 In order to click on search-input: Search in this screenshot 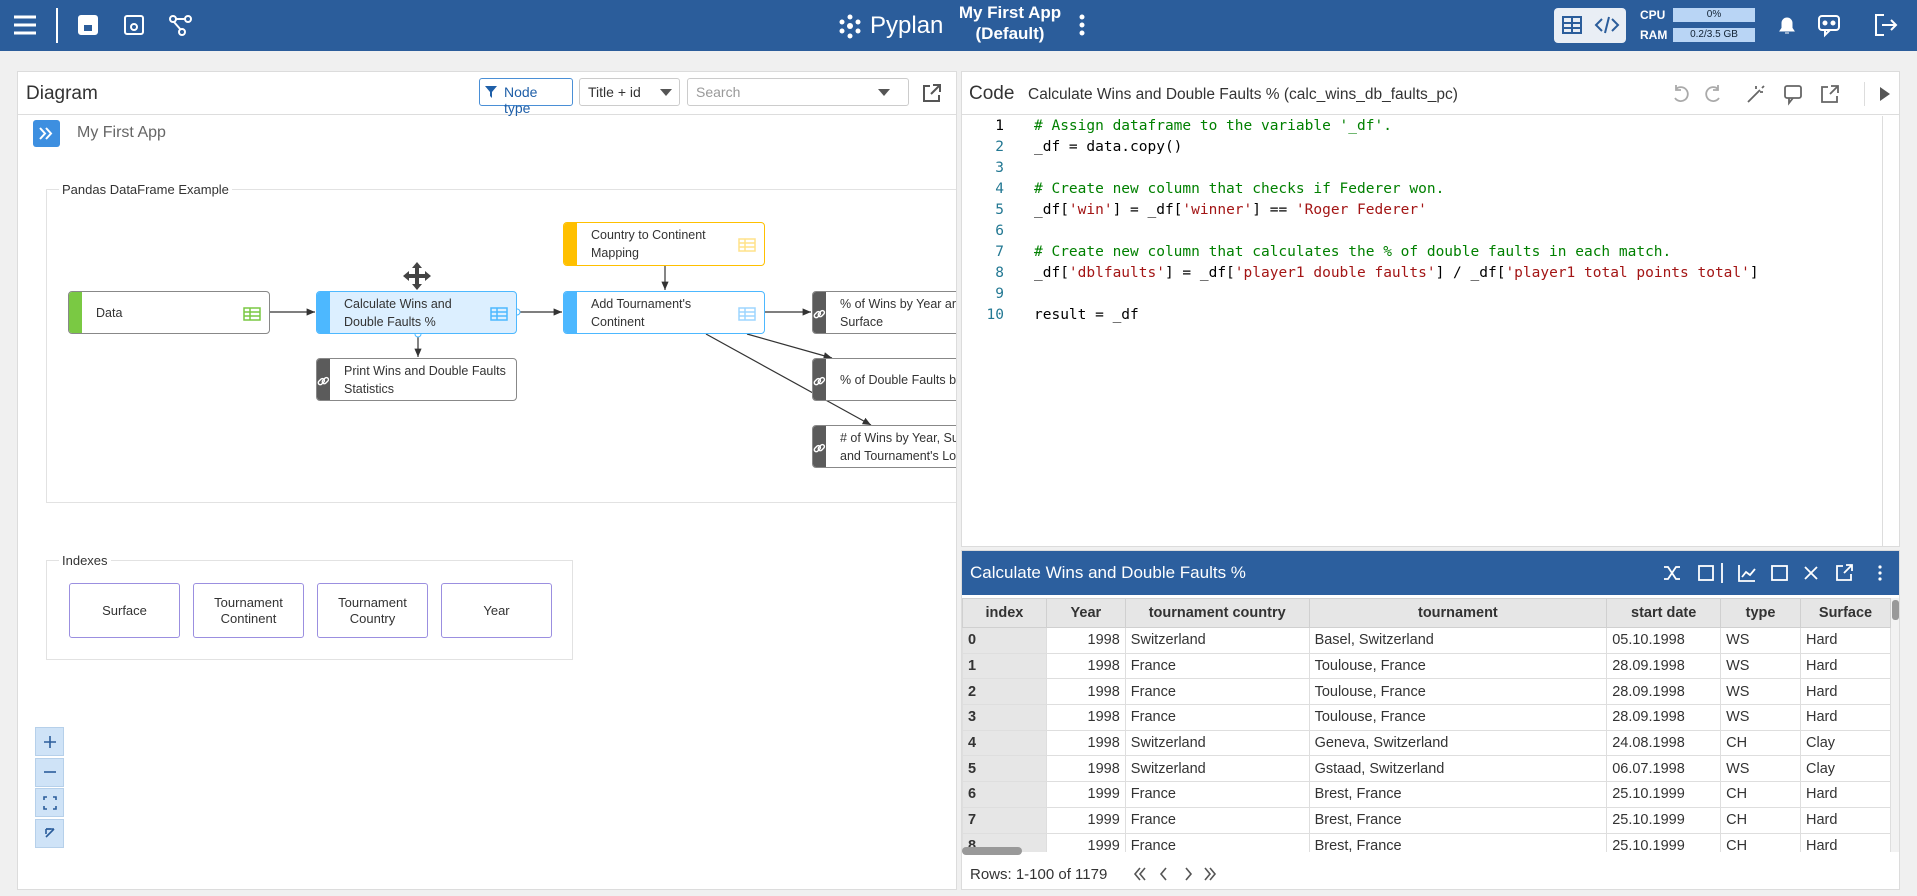, I will do `click(798, 92)`.